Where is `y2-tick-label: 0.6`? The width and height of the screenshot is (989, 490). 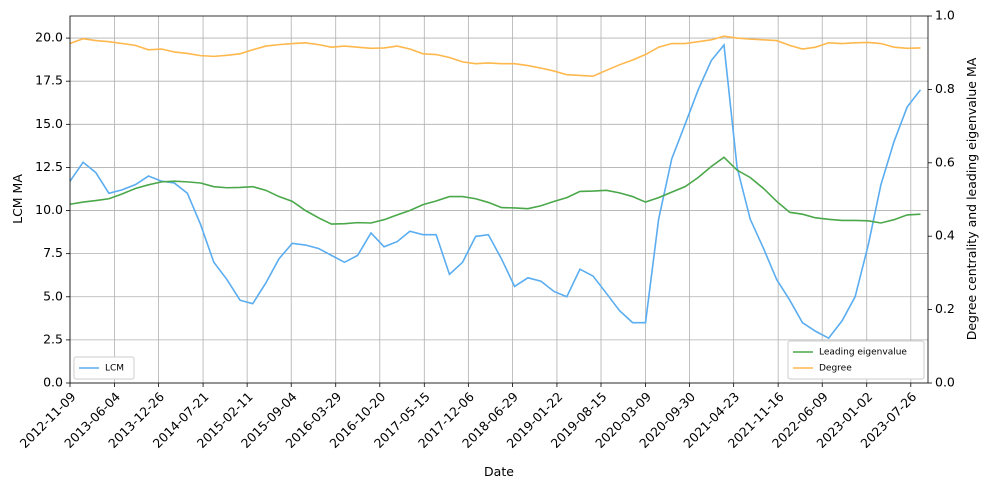
y2-tick-label: 0.6 is located at coordinates (945, 161).